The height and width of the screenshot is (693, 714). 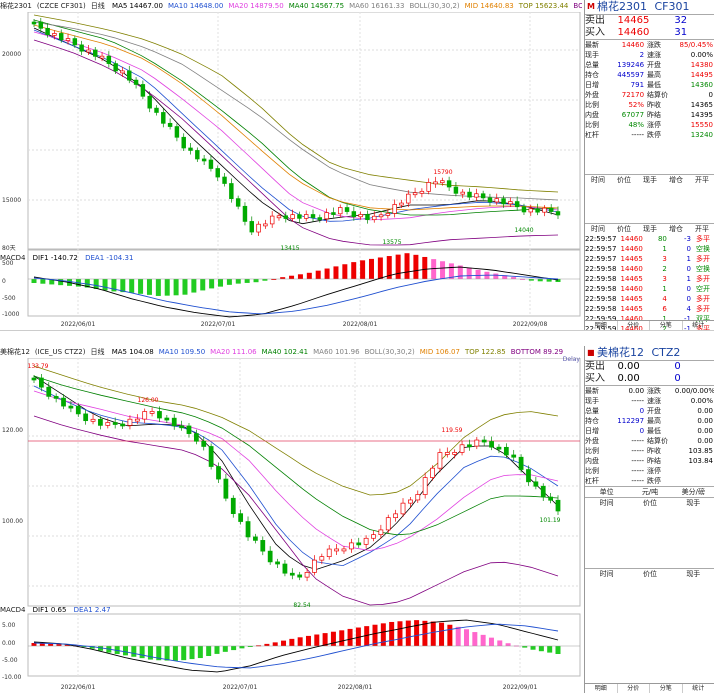 I want to click on macd-dea: DEA1 -104.31, so click(x=109, y=258).